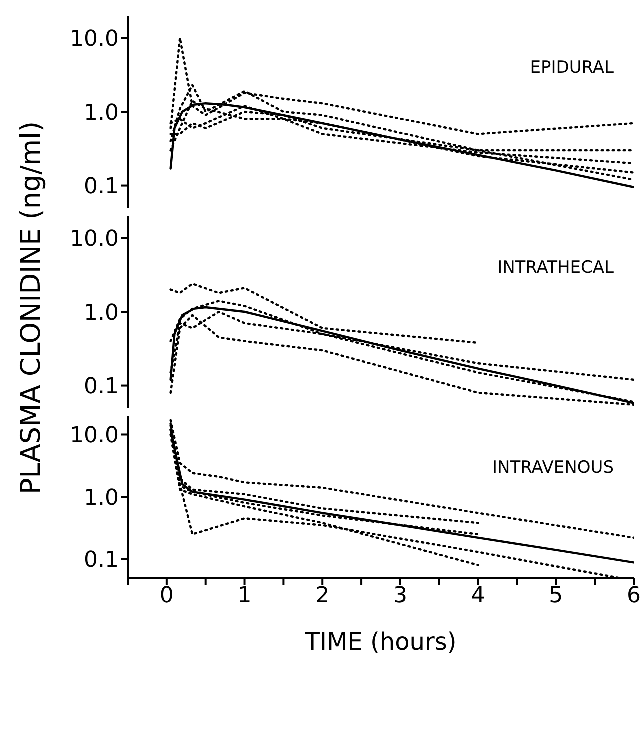 This screenshot has height=730, width=644. What do you see at coordinates (400, 596) in the screenshot?
I see `x-tick-label: 3` at bounding box center [400, 596].